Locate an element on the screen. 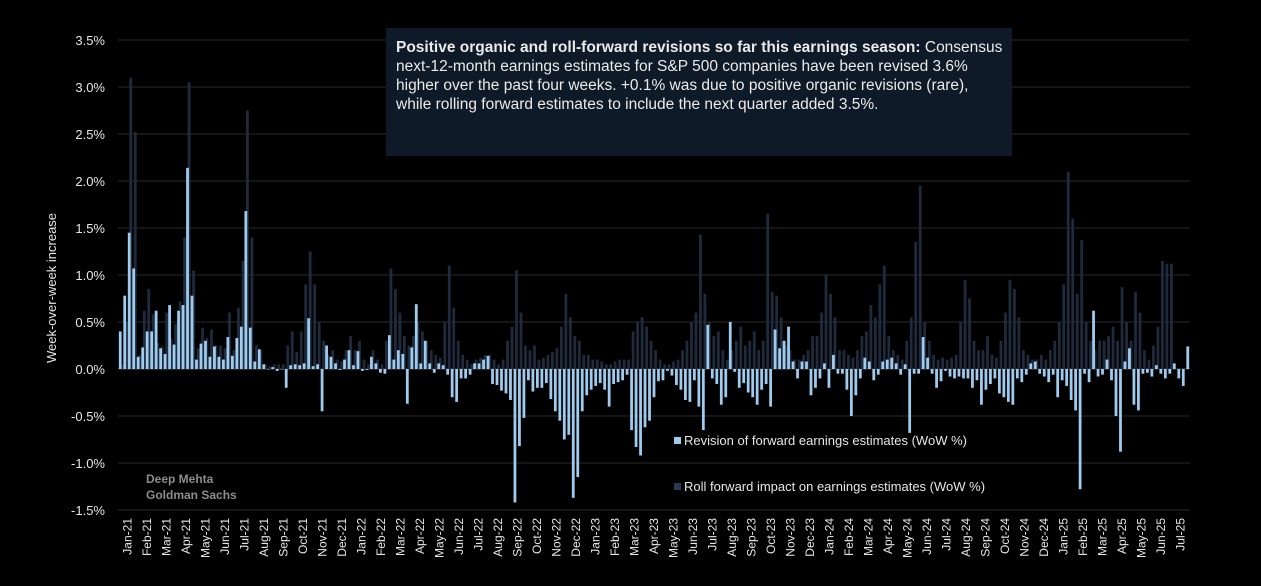 This screenshot has width=1261, height=586. y-tick-label: 2.5% is located at coordinates (90, 134).